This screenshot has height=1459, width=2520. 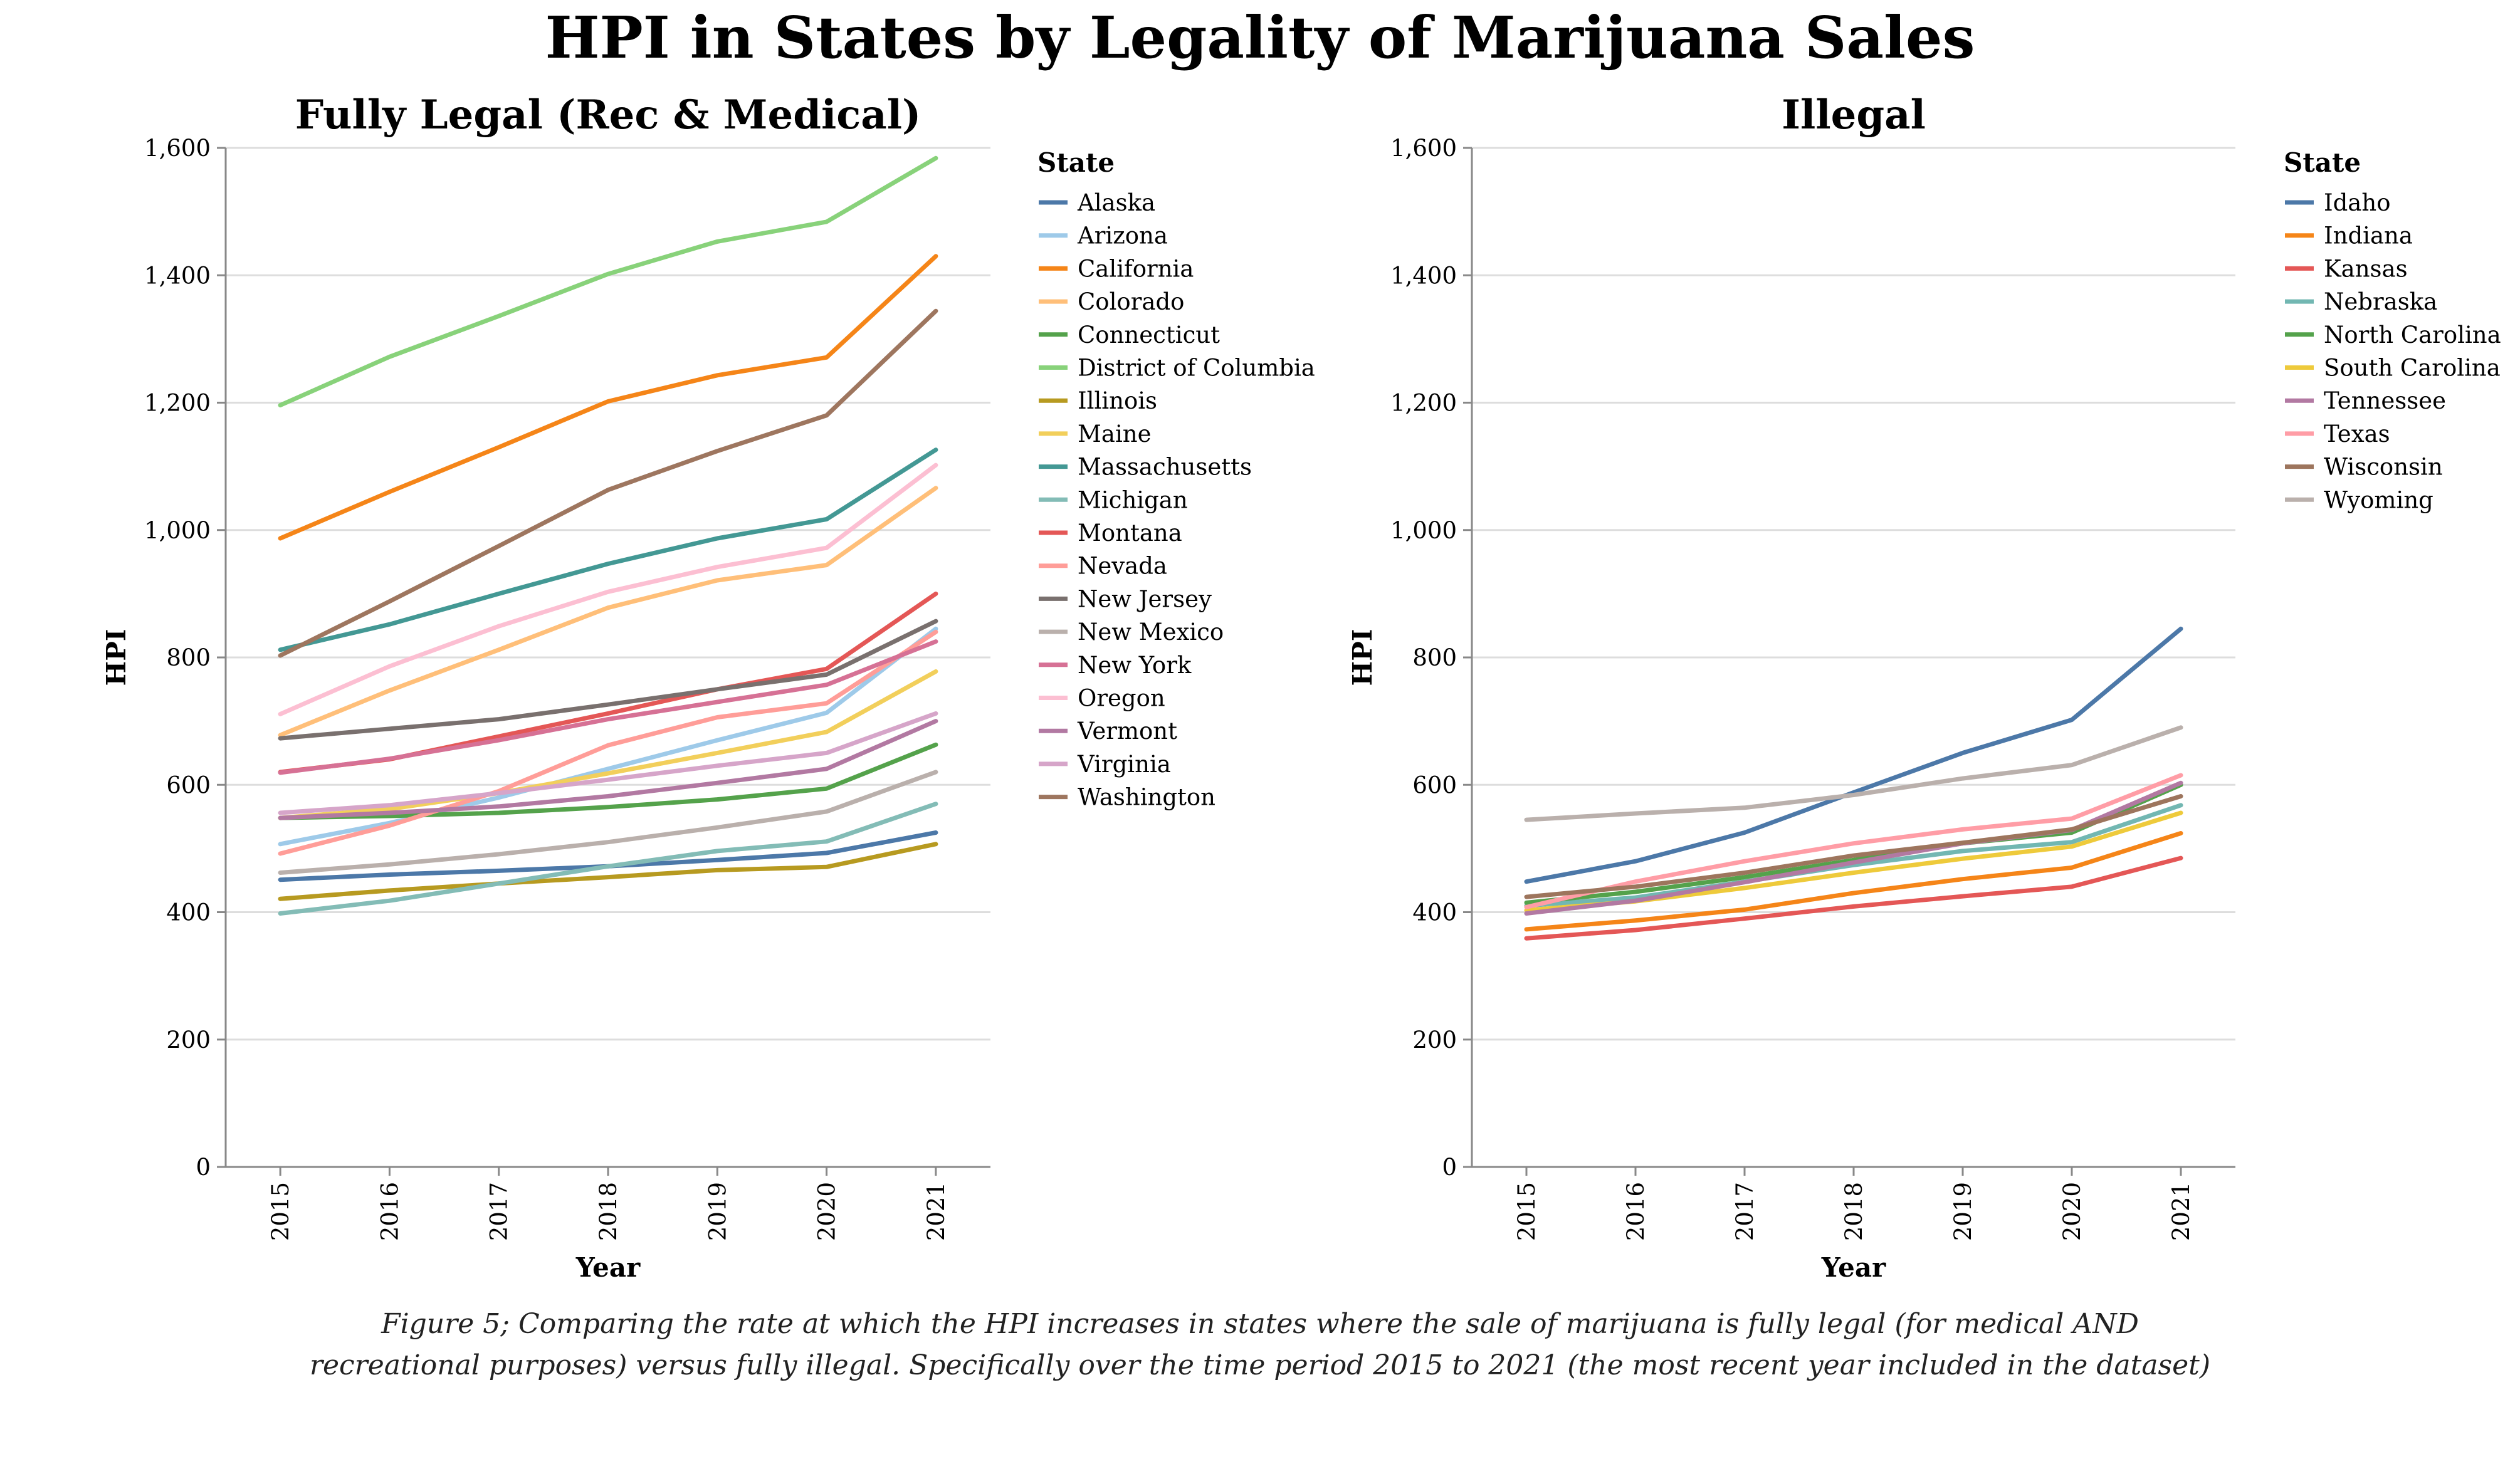 I want to click on legend-label-oregon: Oregon, so click(x=1121, y=698).